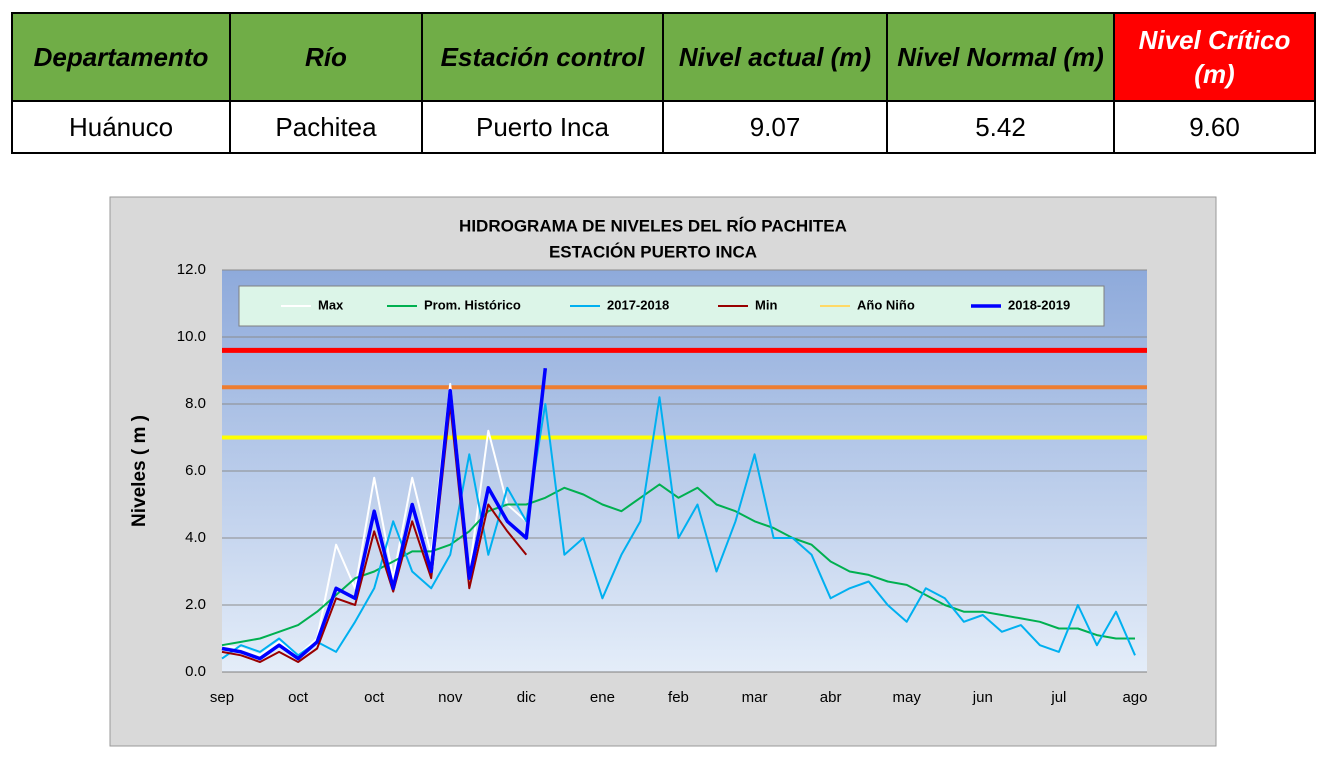 The image size is (1329, 764). I want to click on x-tick-label: feb, so click(678, 697).